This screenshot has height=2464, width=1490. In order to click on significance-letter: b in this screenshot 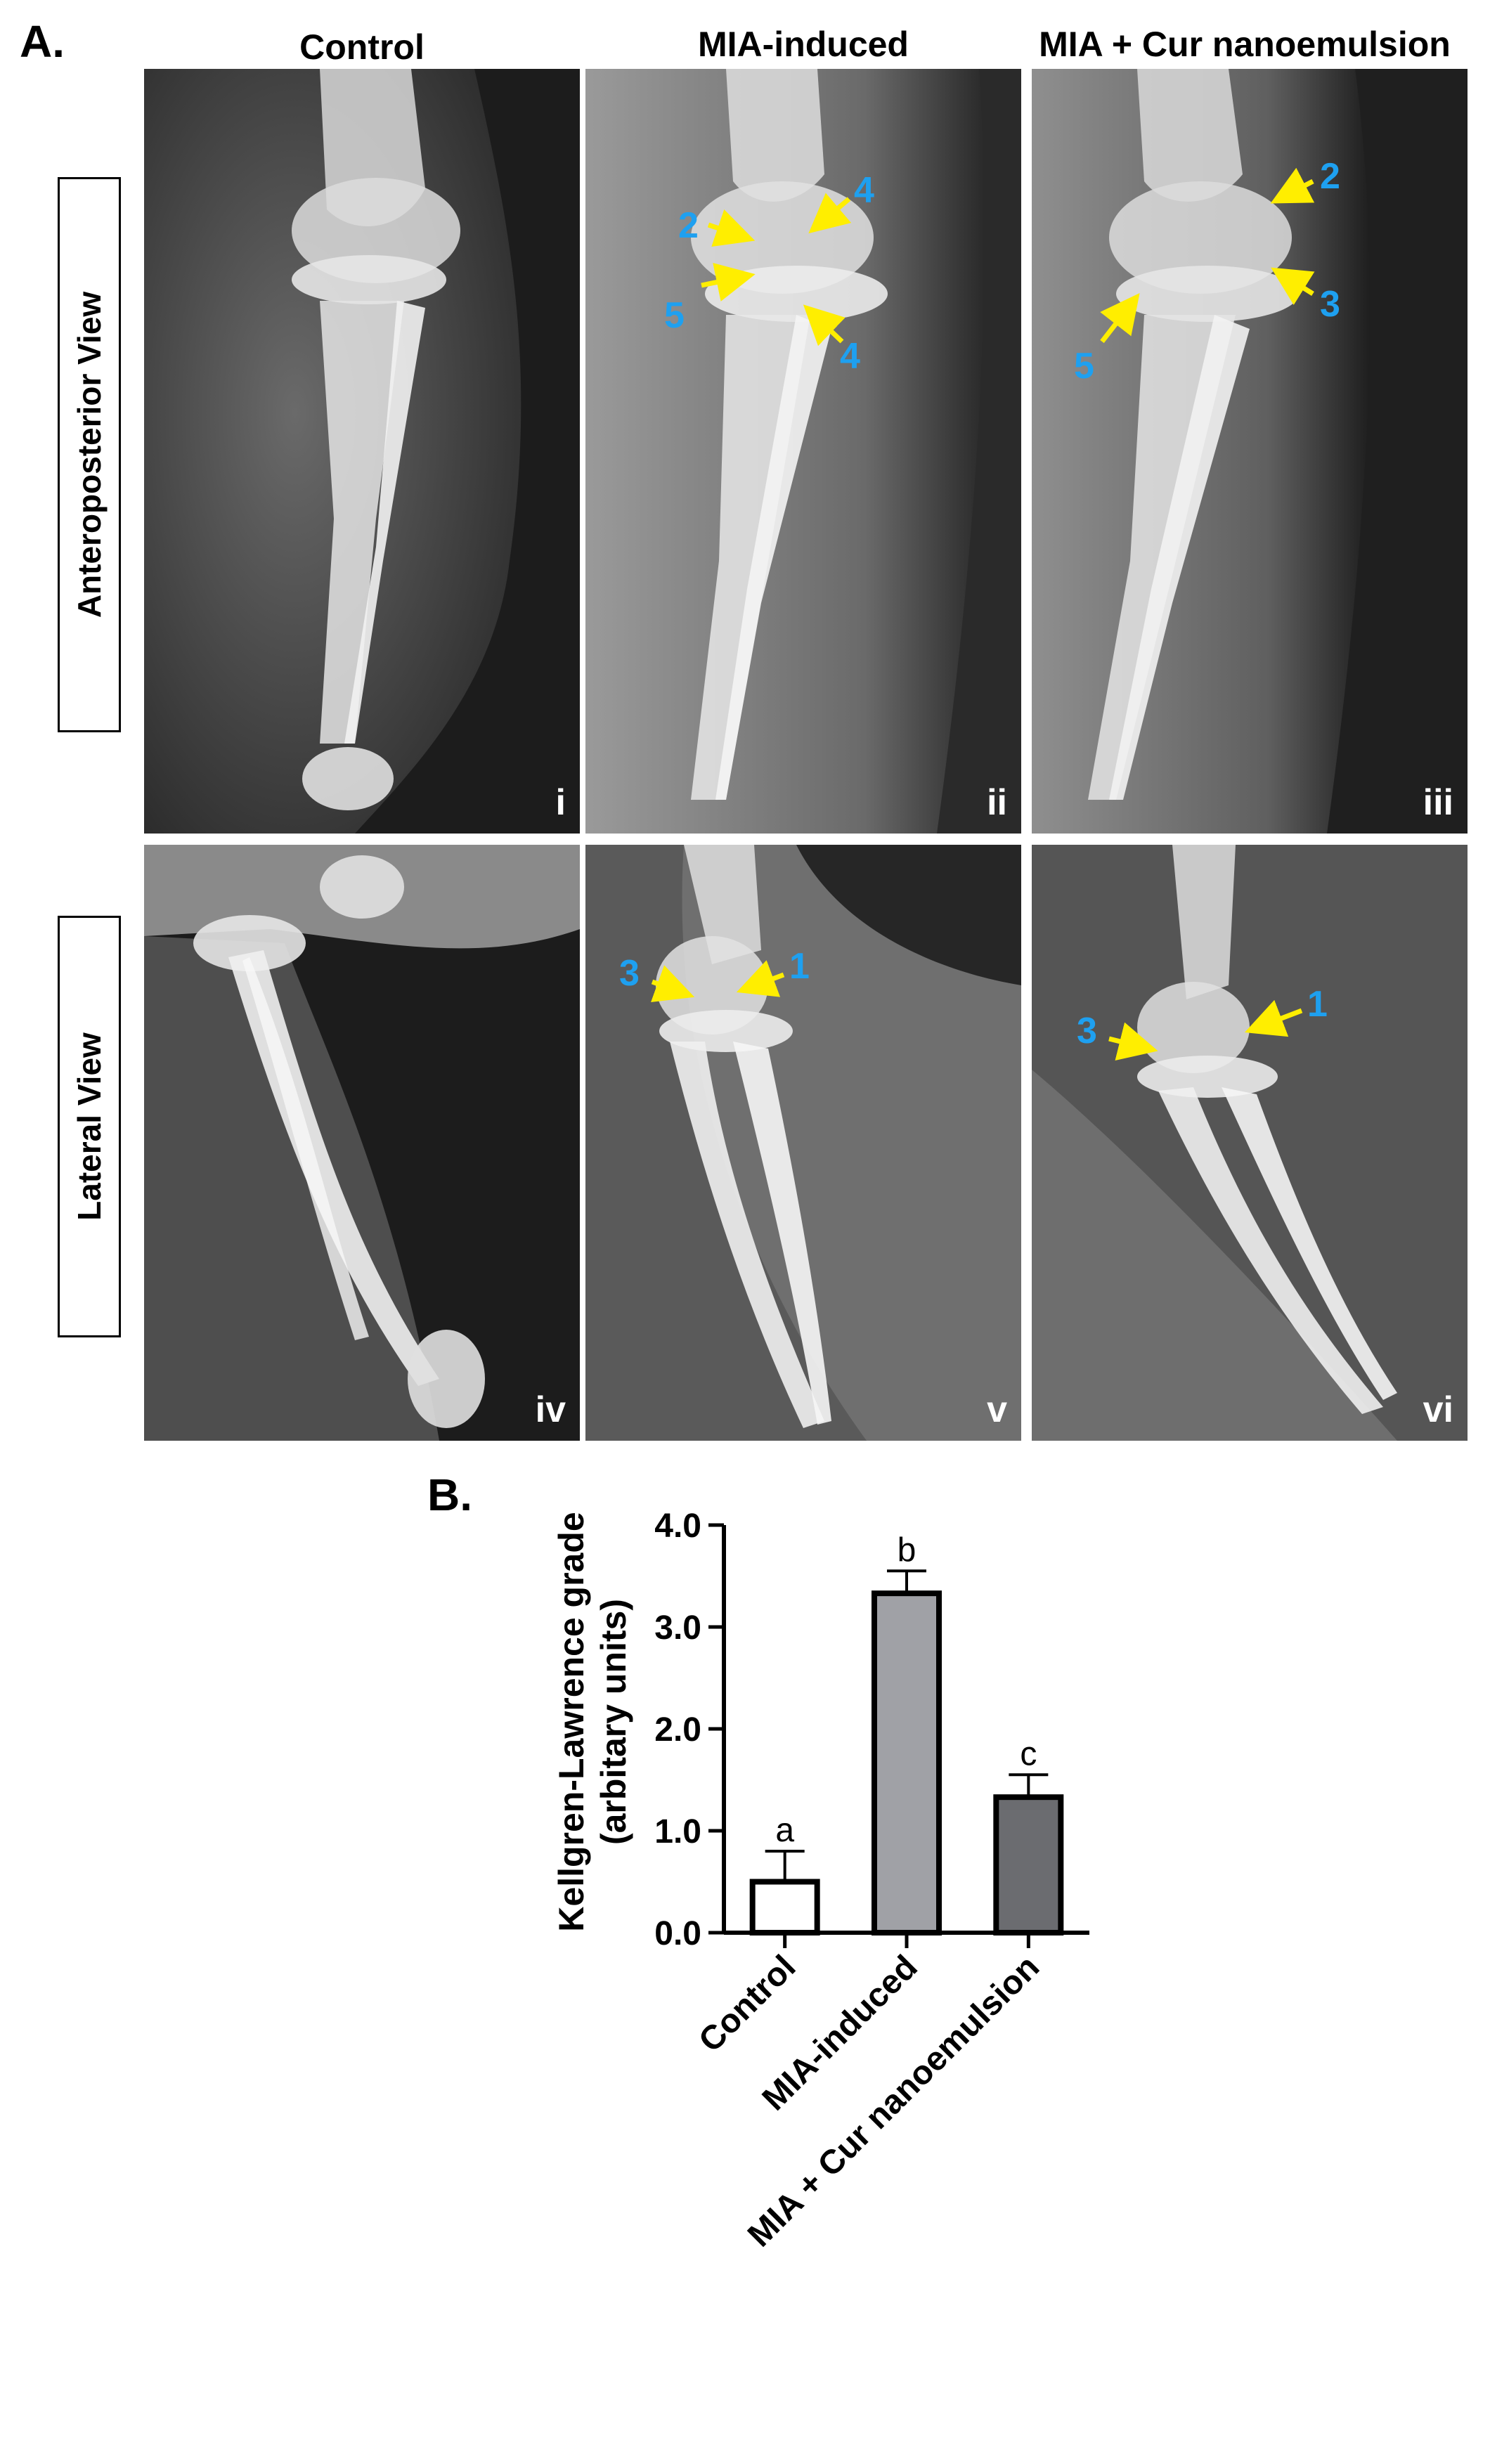, I will do `click(907, 1550)`.